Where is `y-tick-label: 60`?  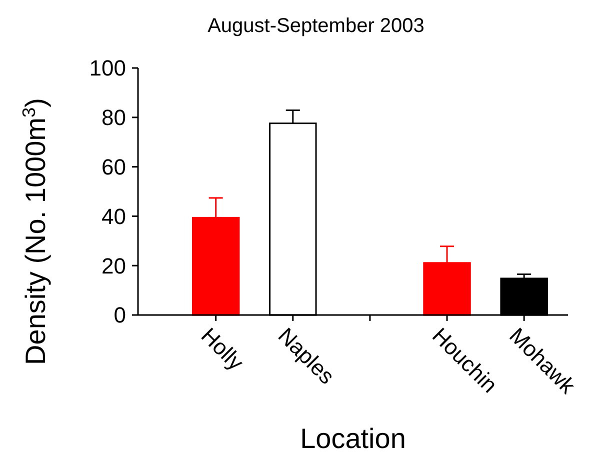
y-tick-label: 60 is located at coordinates (114, 167).